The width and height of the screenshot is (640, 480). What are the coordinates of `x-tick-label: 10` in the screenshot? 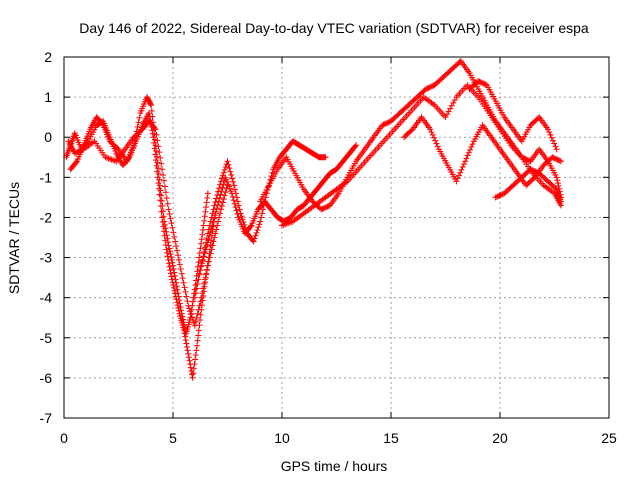 It's located at (282, 438).